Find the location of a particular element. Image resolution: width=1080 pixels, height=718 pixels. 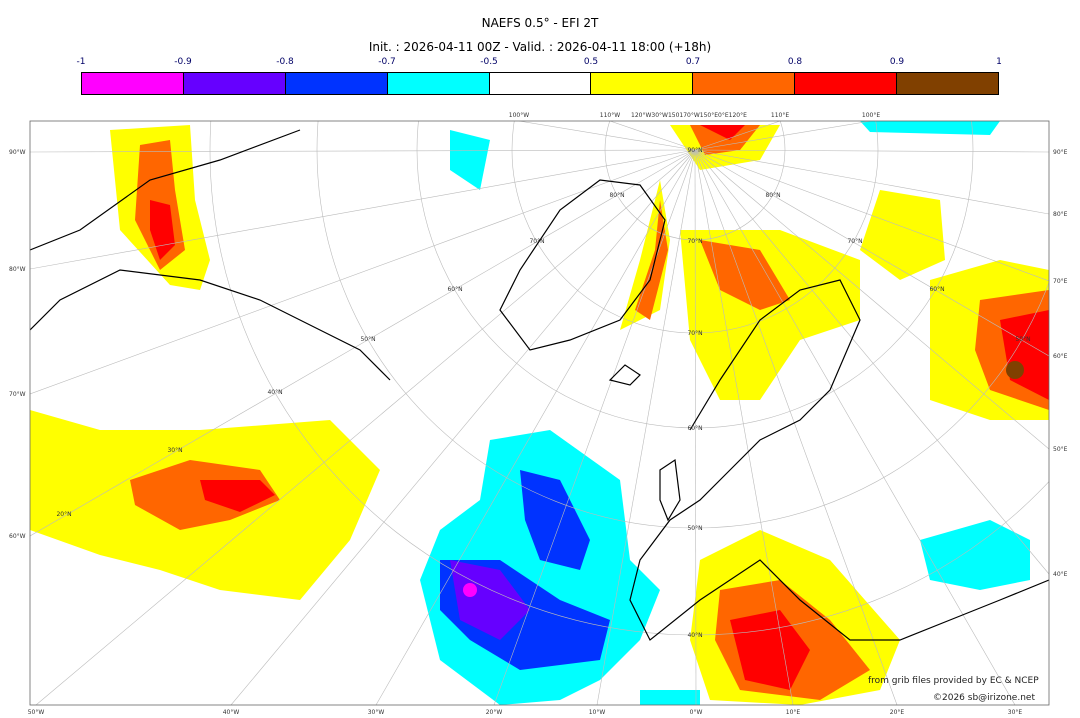

lon-label-bottom: 10°W is located at coordinates (597, 712).